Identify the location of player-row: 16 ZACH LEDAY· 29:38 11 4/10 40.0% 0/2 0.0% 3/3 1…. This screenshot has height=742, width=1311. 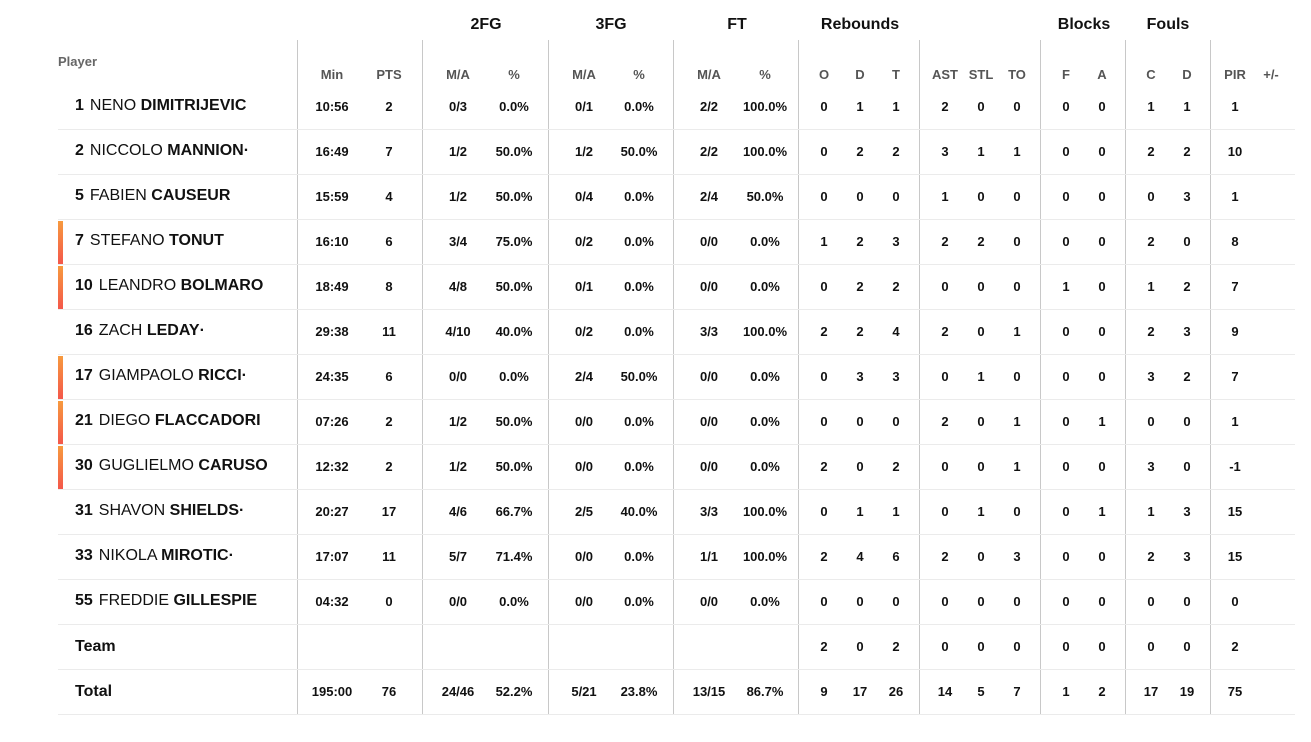
(655, 332).